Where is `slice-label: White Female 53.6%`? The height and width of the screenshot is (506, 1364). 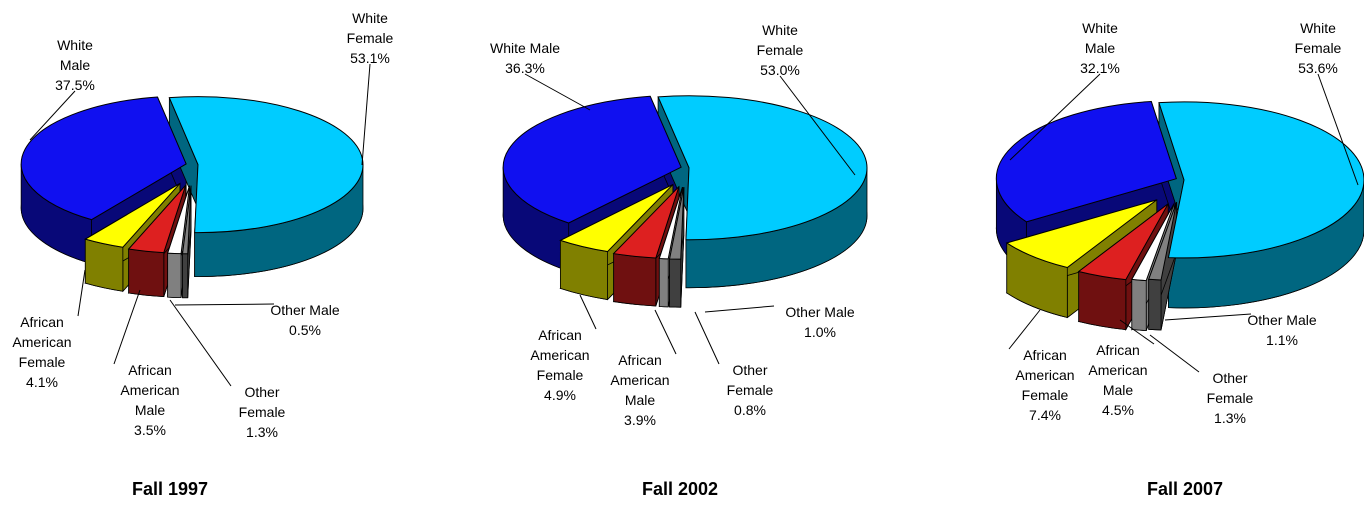 slice-label: White Female 53.6% is located at coordinates (1318, 48).